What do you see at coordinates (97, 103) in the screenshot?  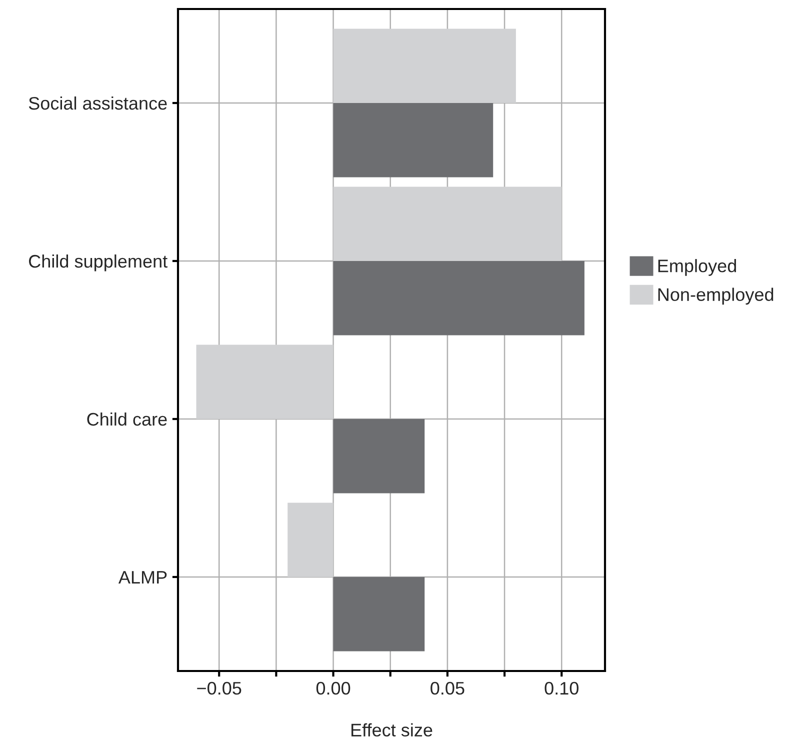 I see `y-tick-label: Social assistance` at bounding box center [97, 103].